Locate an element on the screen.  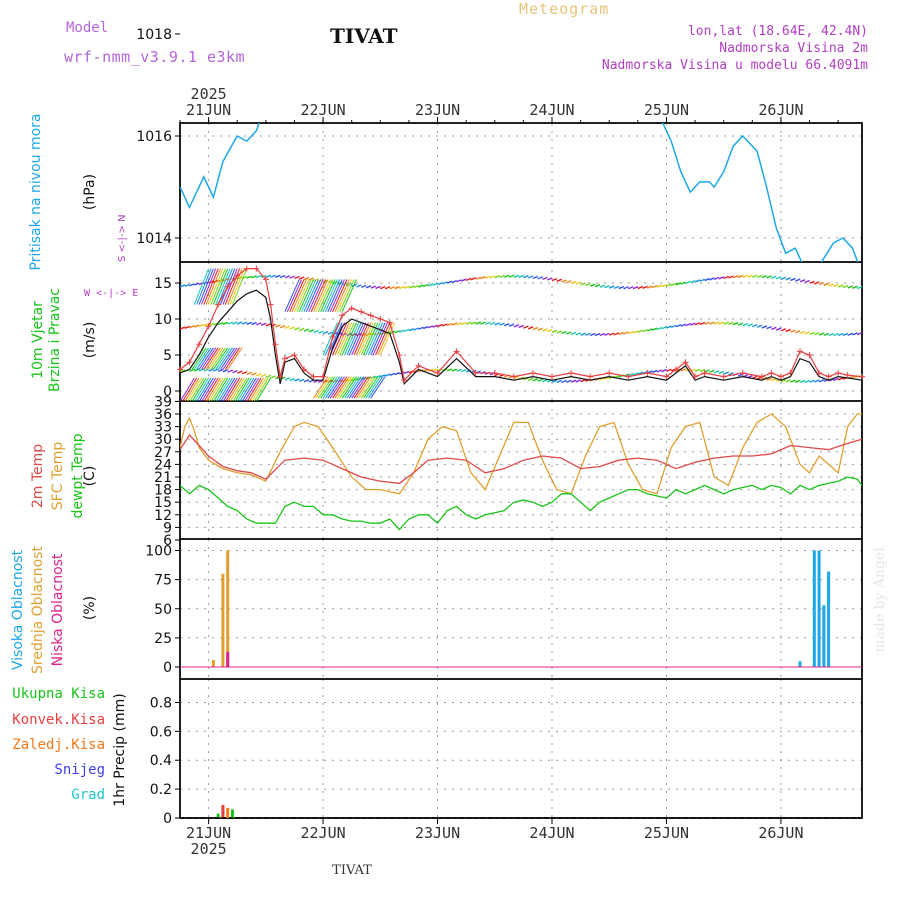
coords-label: lon,lat (18.64E, 42.4N) is located at coordinates (777, 31).